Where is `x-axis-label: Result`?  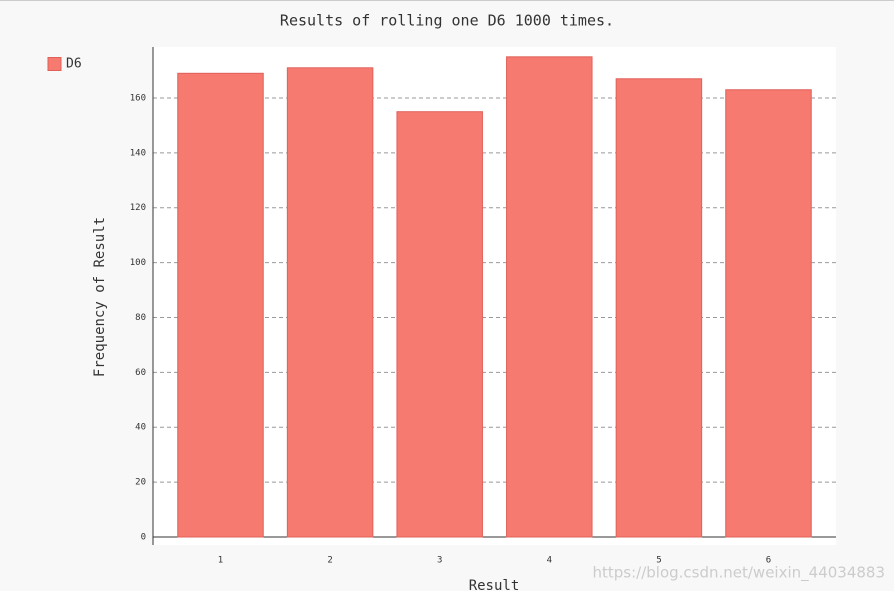 x-axis-label: Result is located at coordinates (494, 584).